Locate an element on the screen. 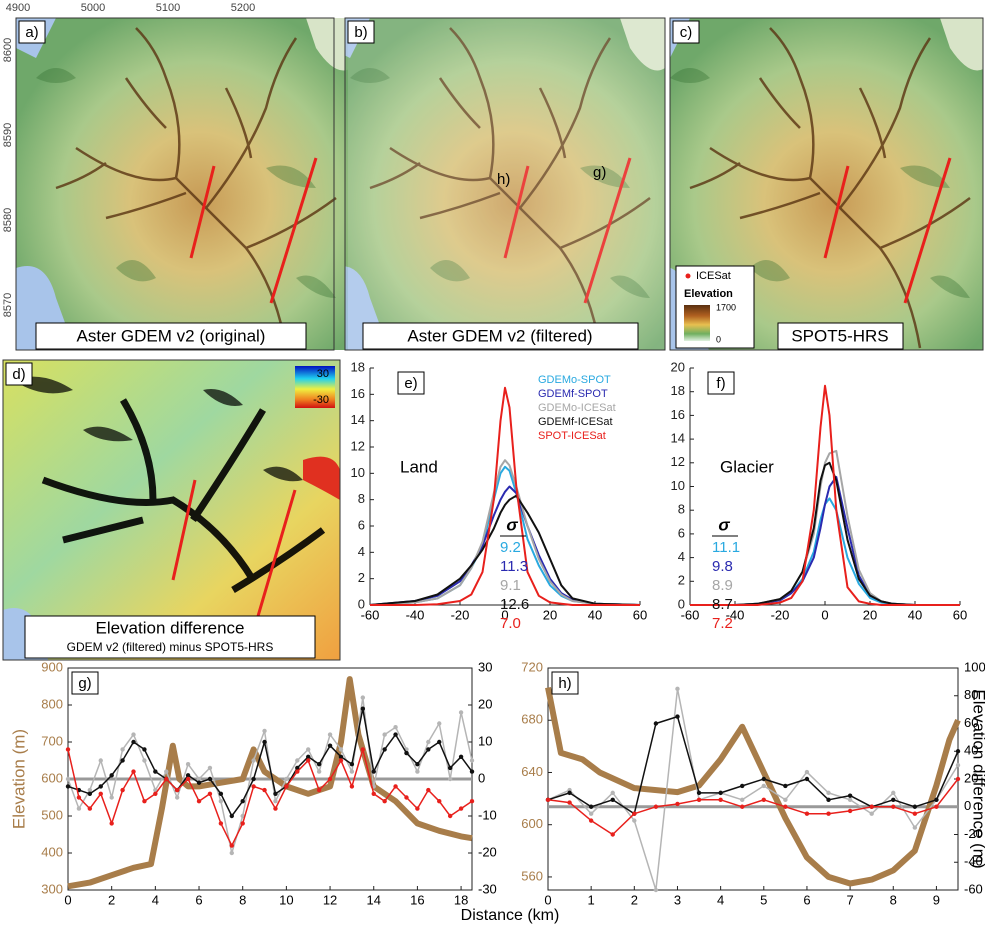  y-tick-label: 8 is located at coordinates (361, 498).